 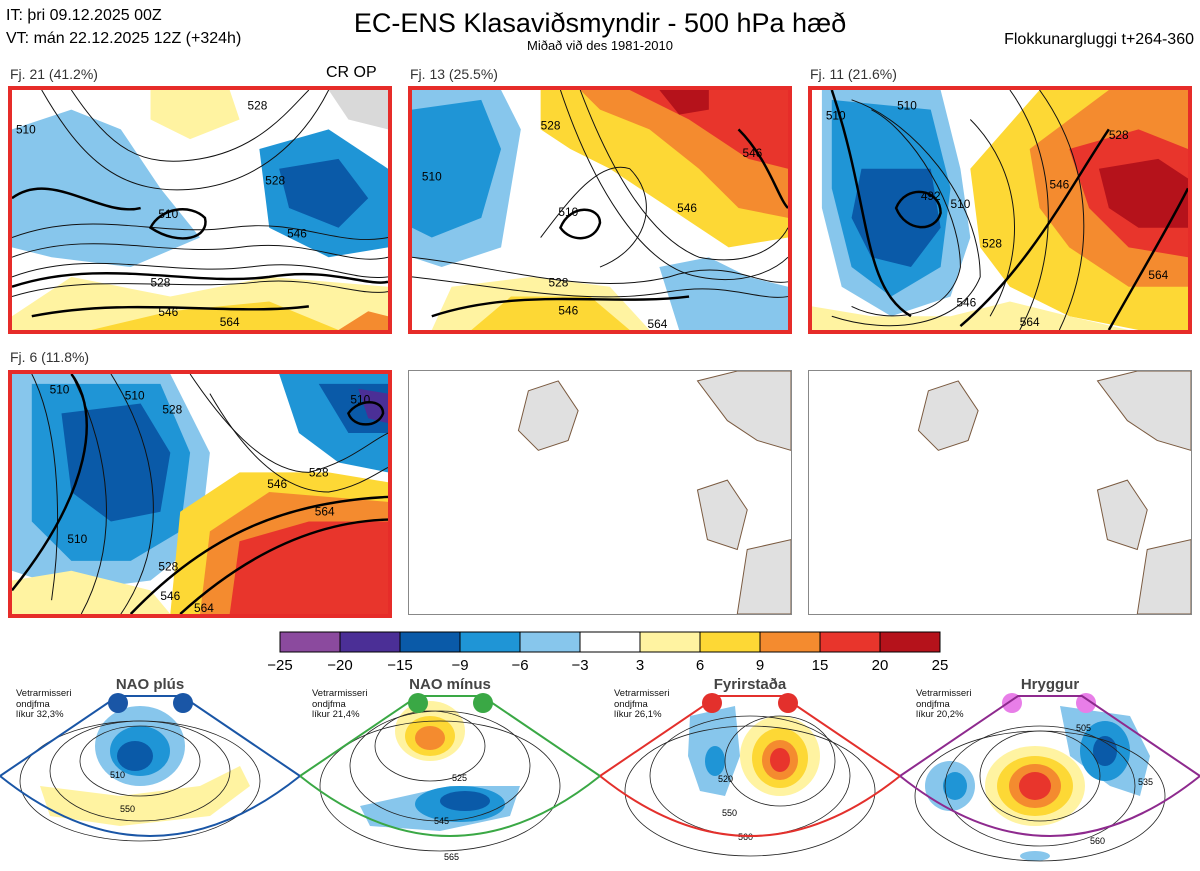 I want to click on p3-label-9: 564, so click(x=1030, y=322).